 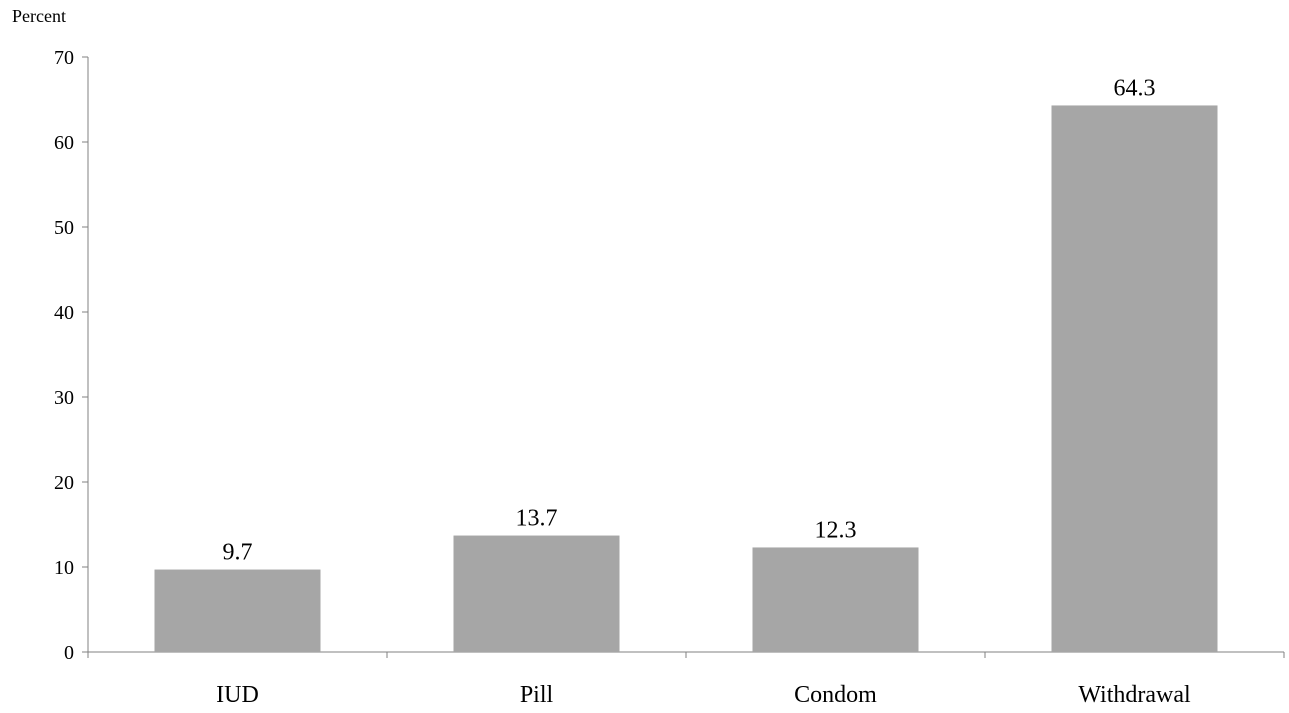 What do you see at coordinates (64, 143) in the screenshot?
I see `y-tick-label: 60` at bounding box center [64, 143].